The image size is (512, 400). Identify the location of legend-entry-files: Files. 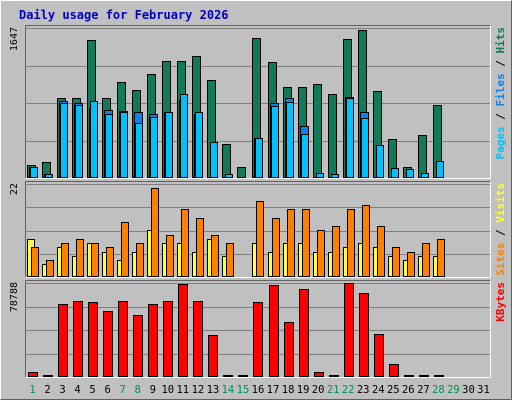
(500, 89).